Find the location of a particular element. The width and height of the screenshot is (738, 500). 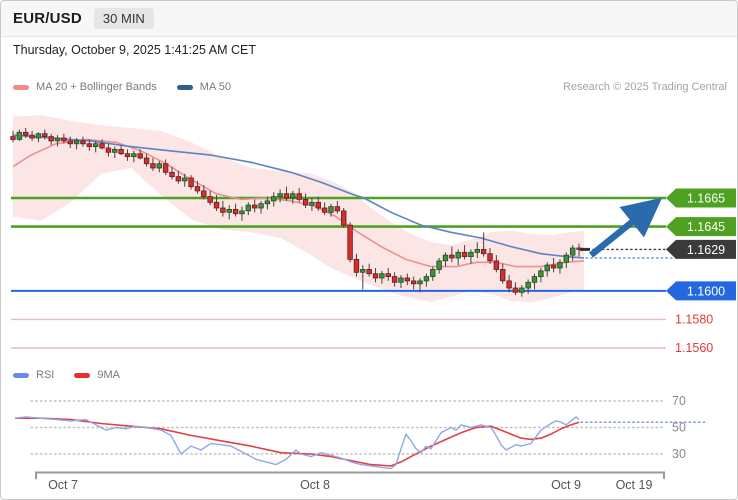

x-axis-label: Oct 19 is located at coordinates (634, 485).